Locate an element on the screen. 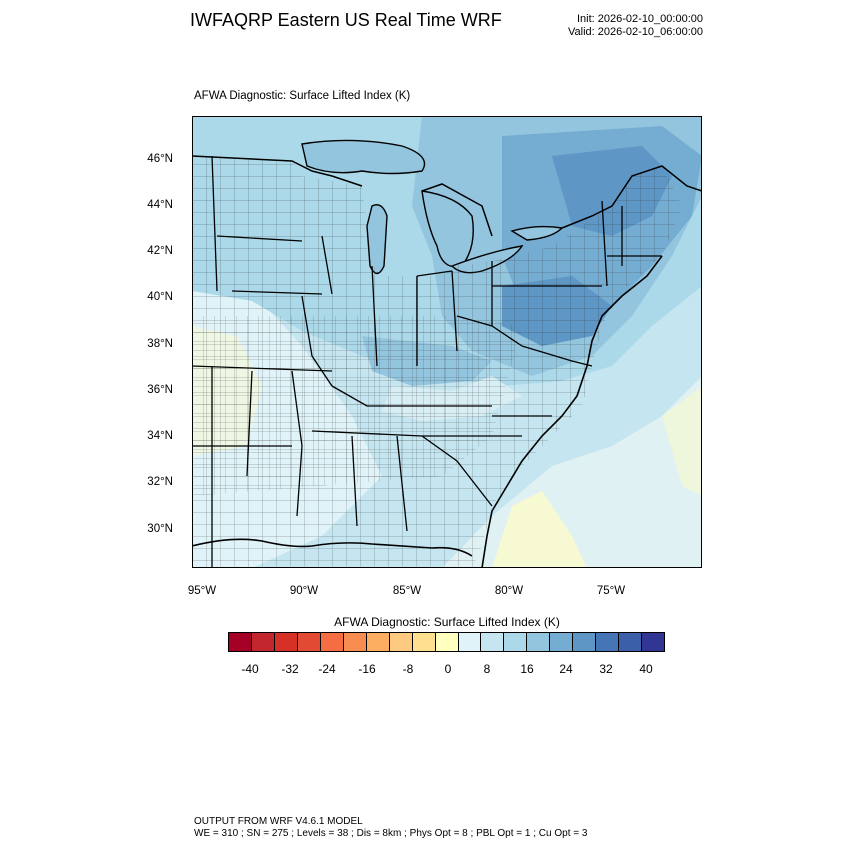 Image resolution: width=850 pixels, height=850 pixels. lake-ontario is located at coordinates (537, 233).